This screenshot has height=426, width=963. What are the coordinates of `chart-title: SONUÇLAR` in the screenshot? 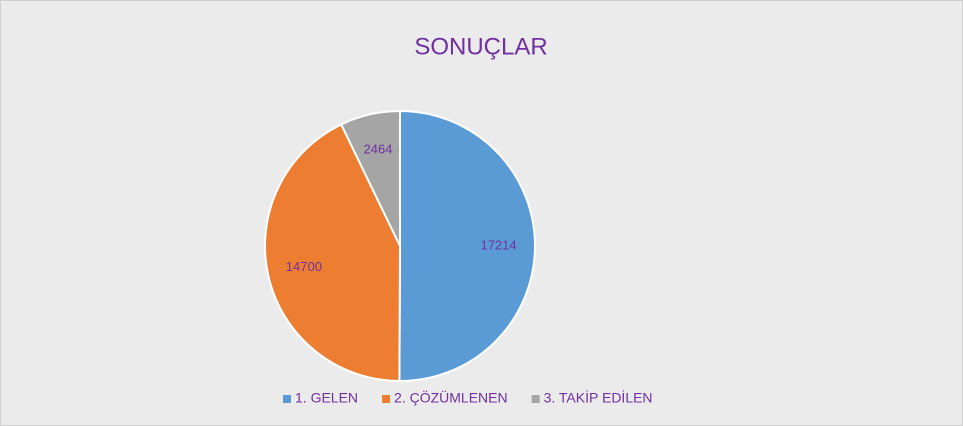 It's located at (480, 46).